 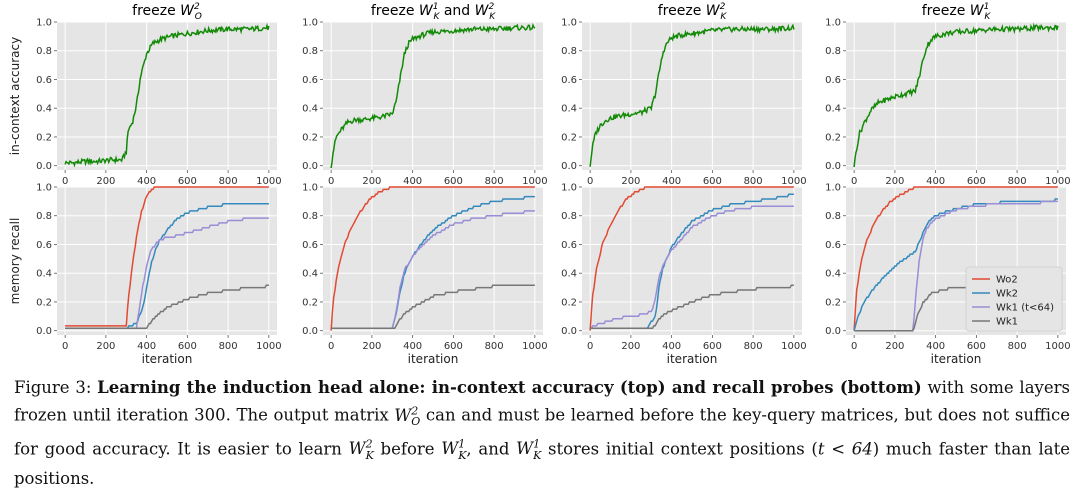 I want to click on panel-title: freeze W1 K and W2 K, so click(x=433, y=12).